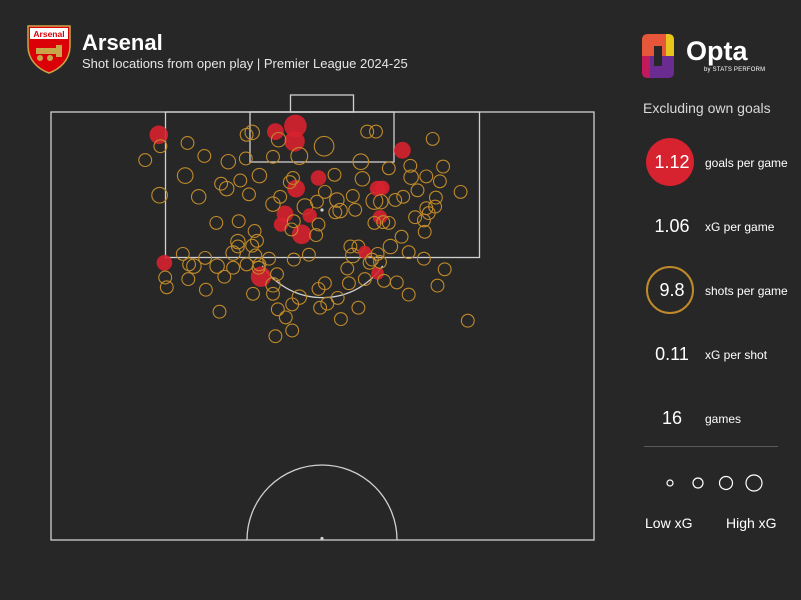  What do you see at coordinates (672, 418) in the screenshot?
I see `stat-value: 16` at bounding box center [672, 418].